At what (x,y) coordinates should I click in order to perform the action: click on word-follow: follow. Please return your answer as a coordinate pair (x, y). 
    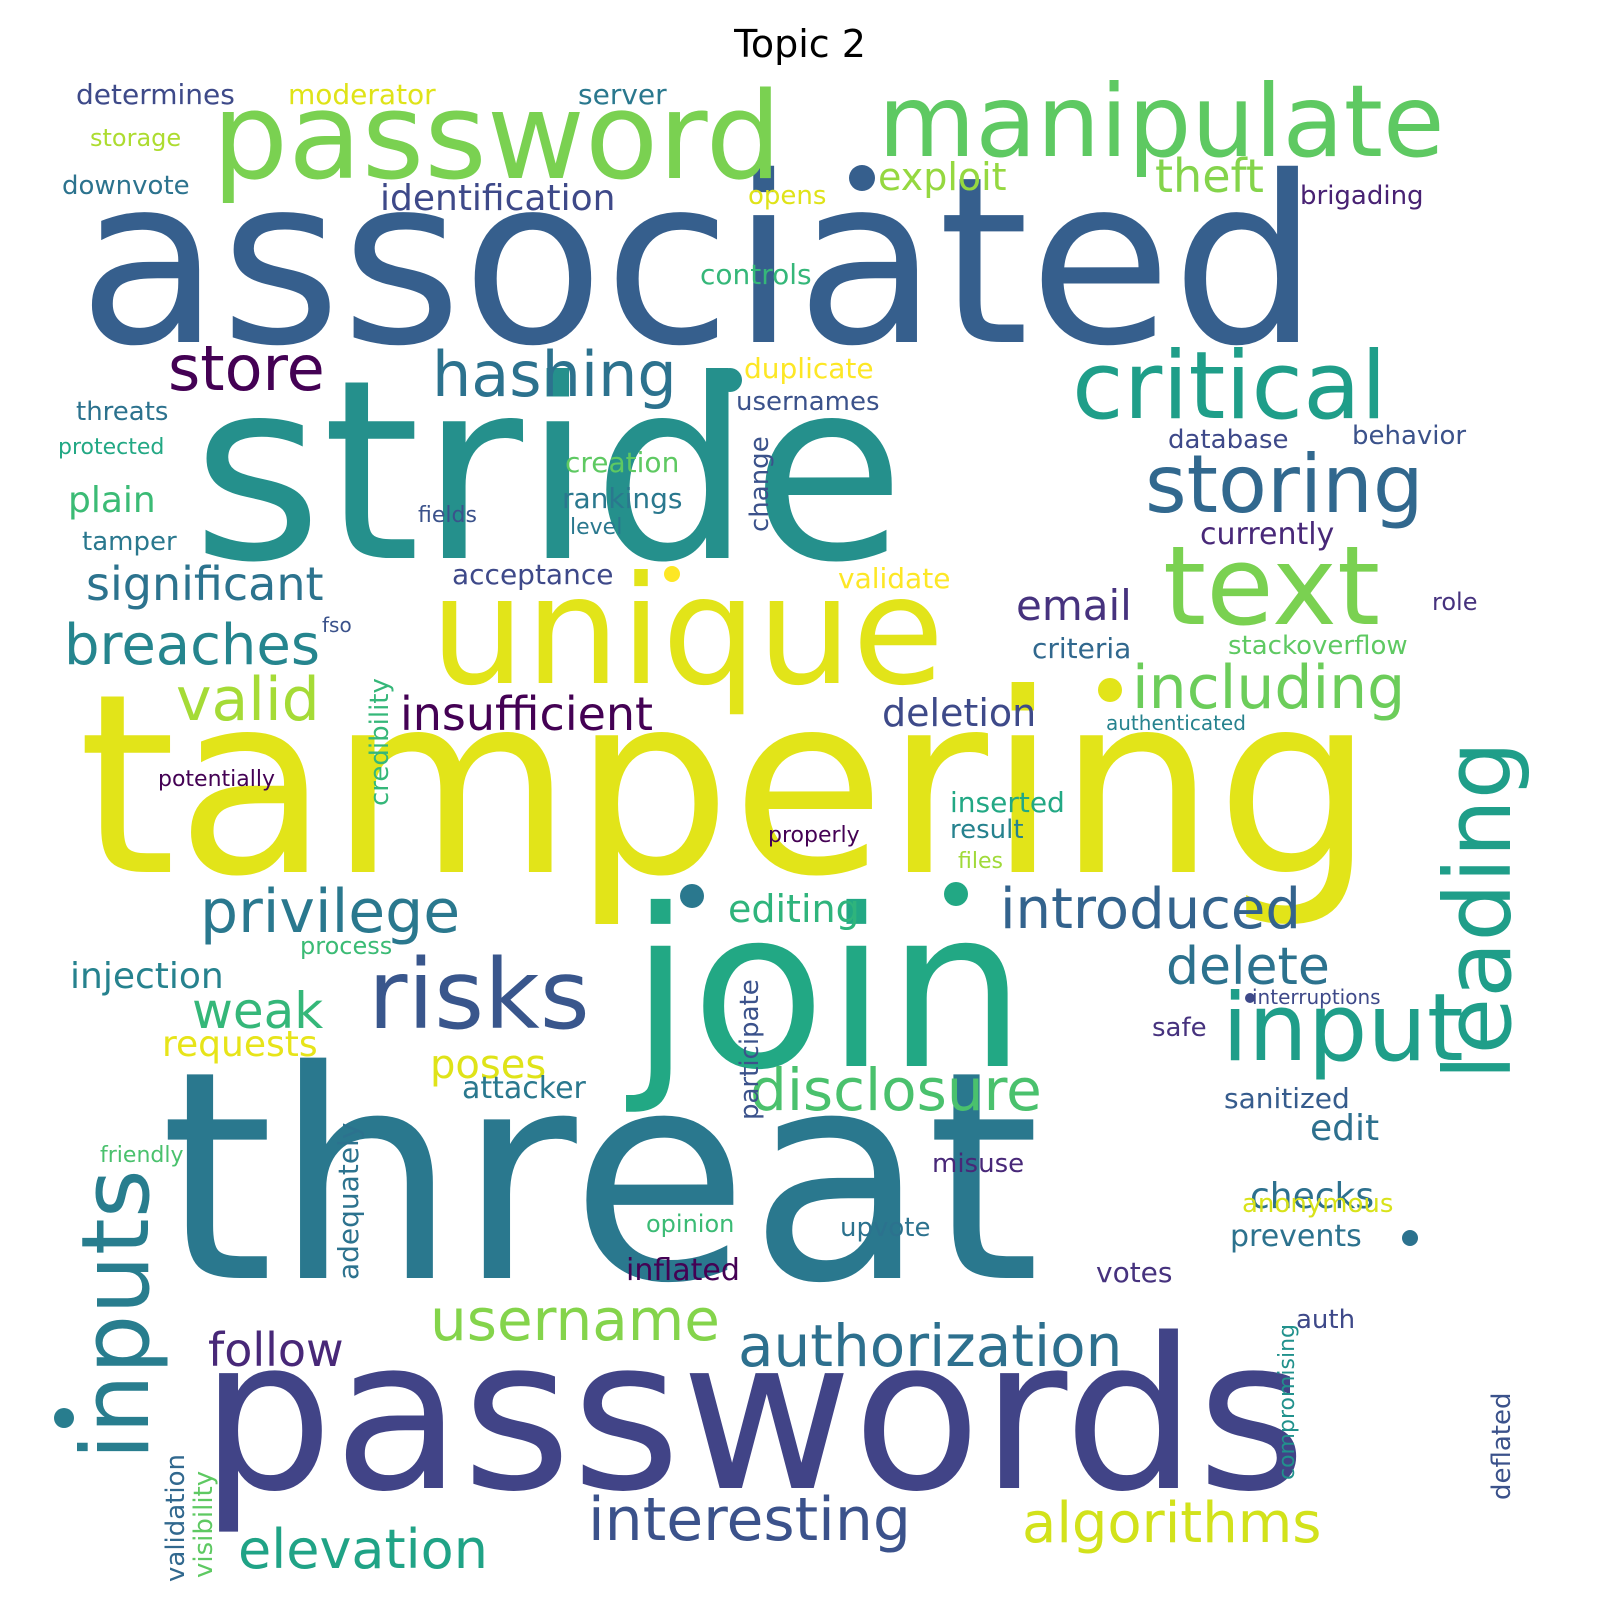
    Looking at the image, I should click on (276, 1350).